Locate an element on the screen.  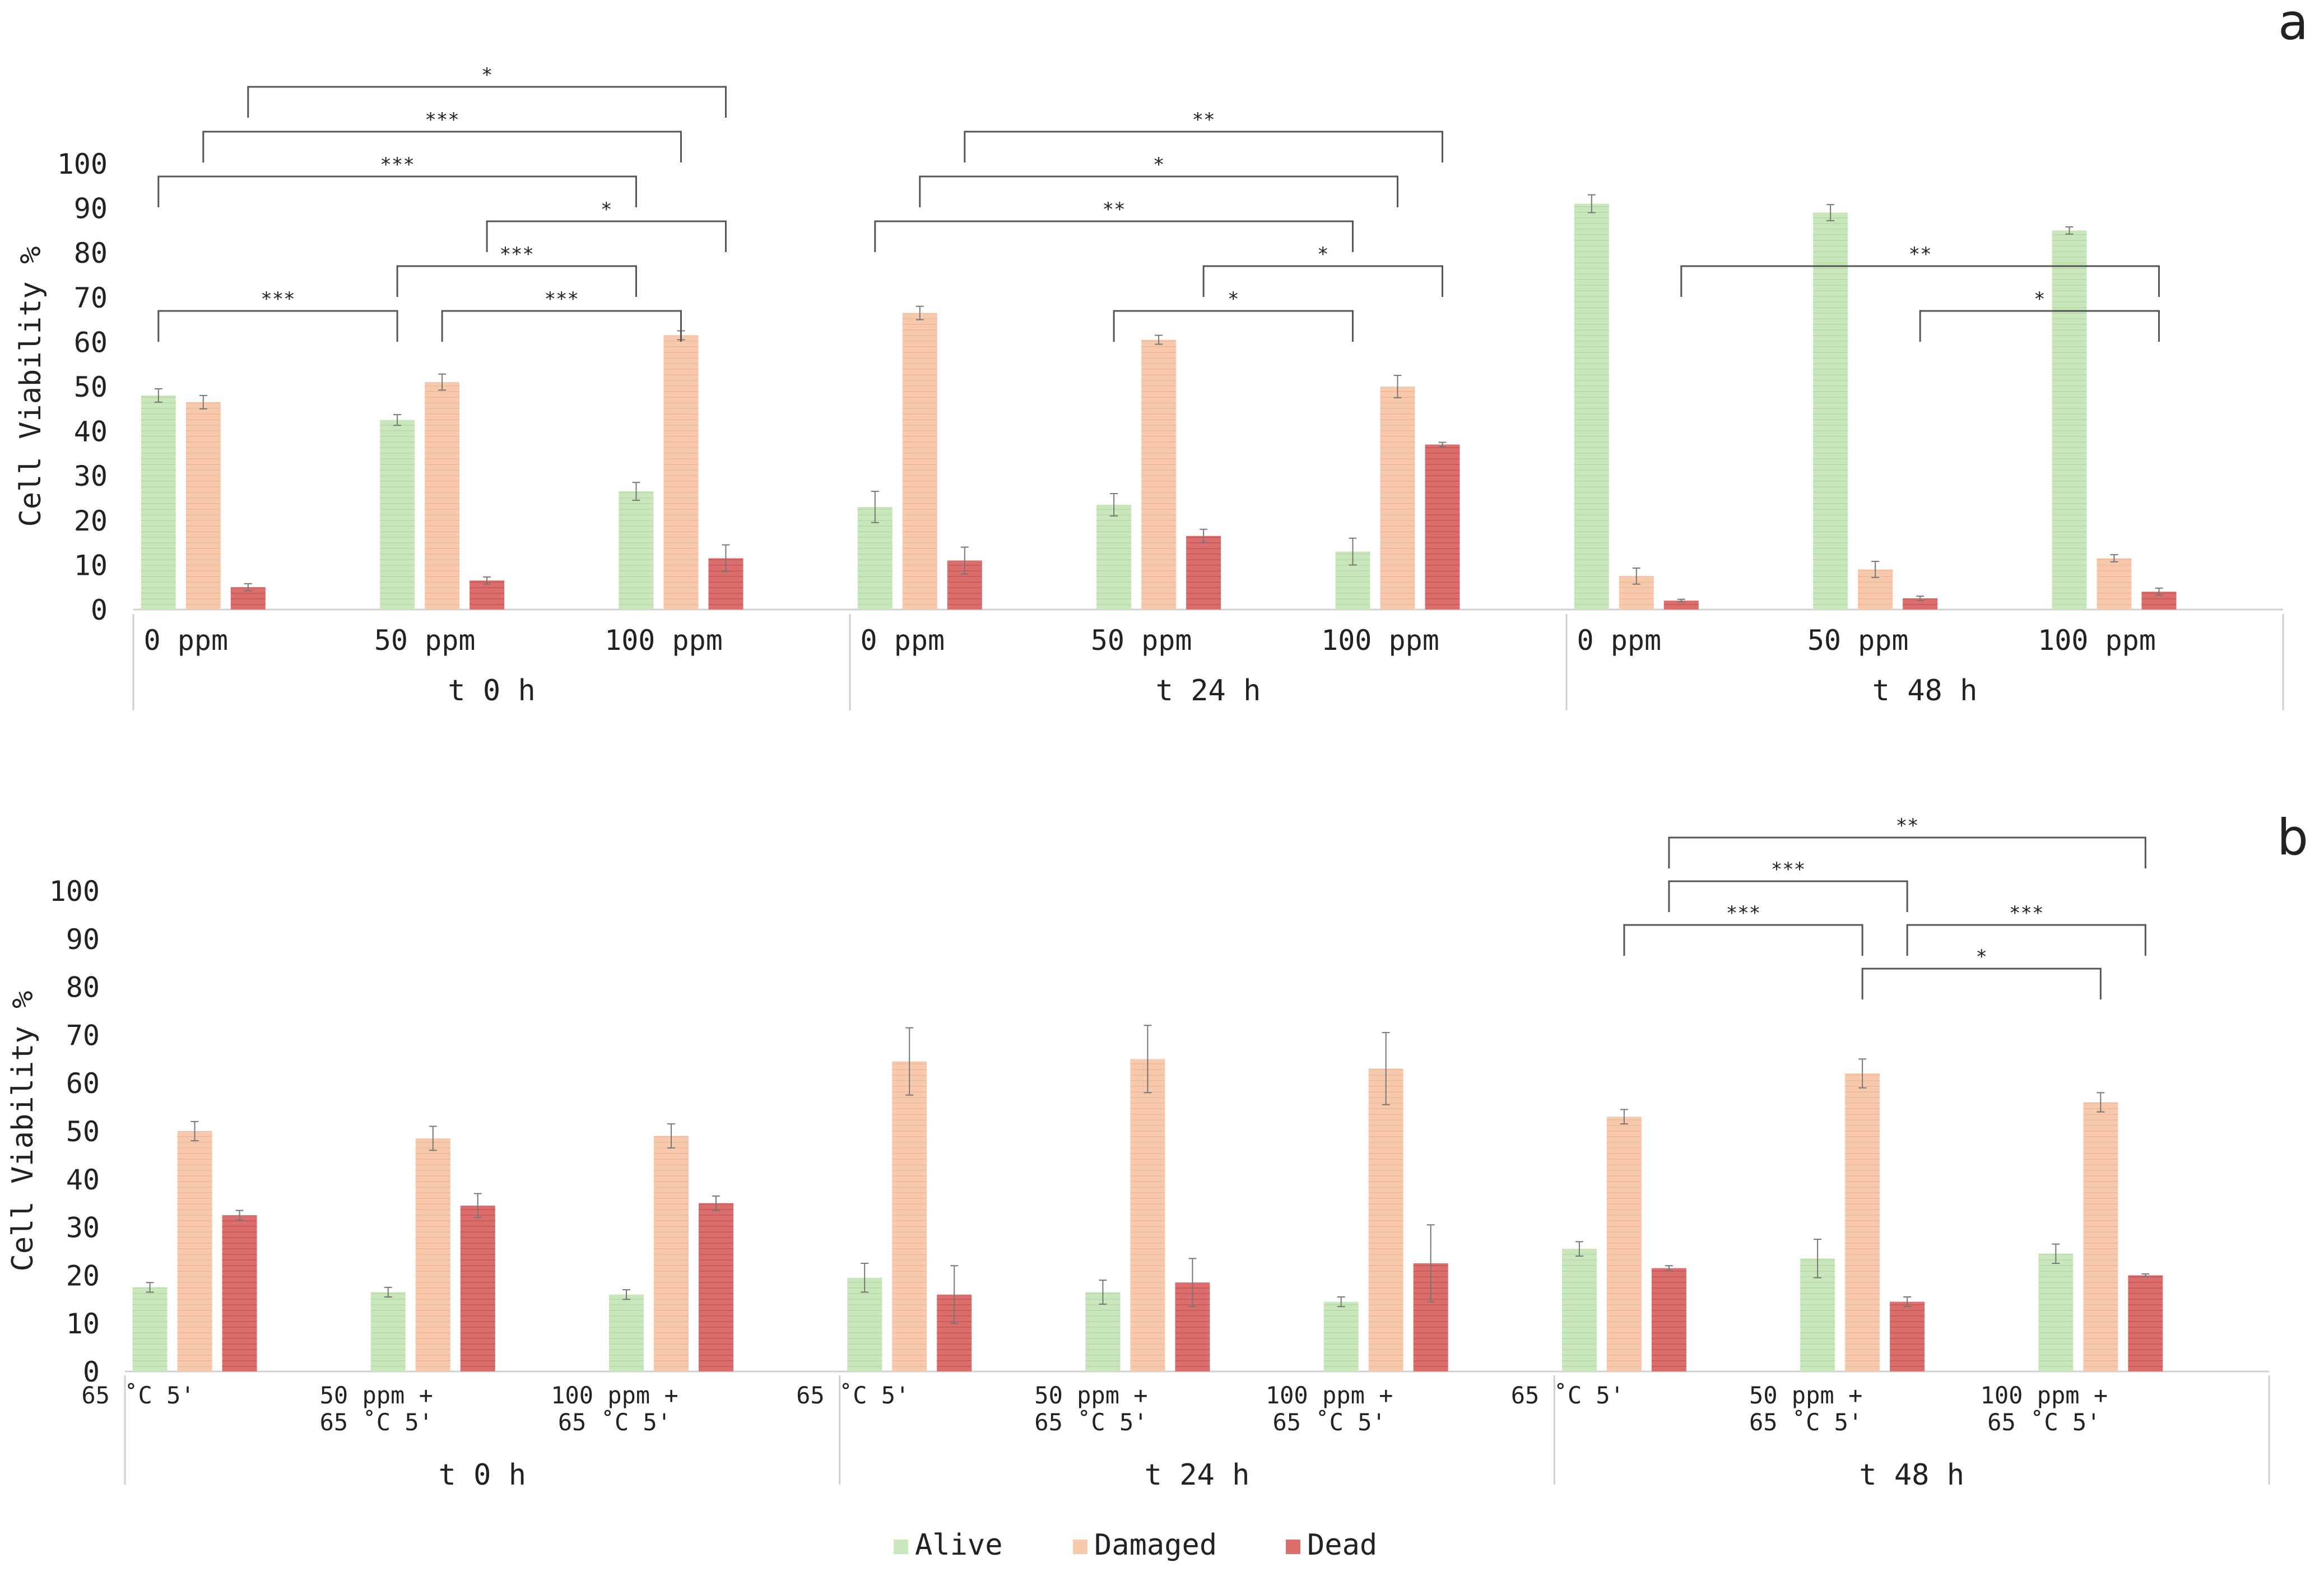
panel-letter: a is located at coordinates (2293, 25).